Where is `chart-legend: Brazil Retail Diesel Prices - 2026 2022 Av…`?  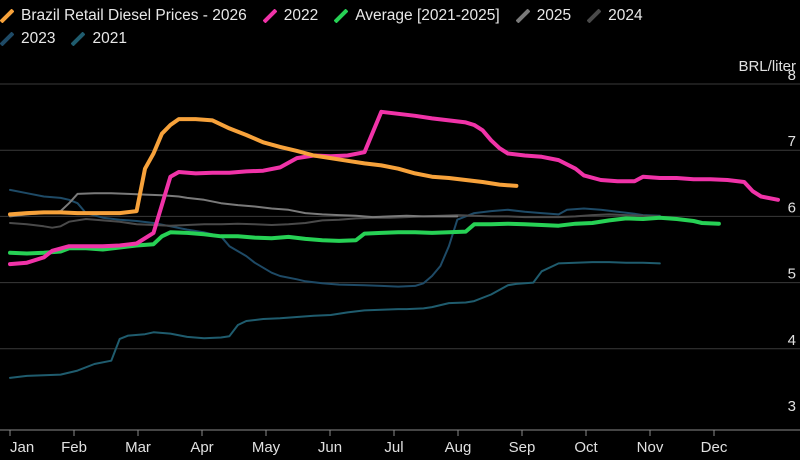 chart-legend: Brazil Retail Diesel Prices - 2026 2022 Av… is located at coordinates (400, 27).